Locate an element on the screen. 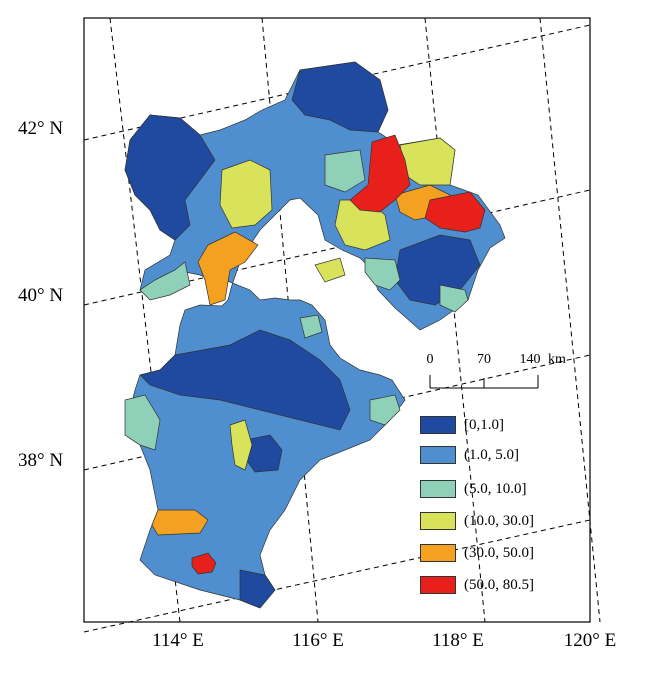  scale-tick-0: 0 is located at coordinates (430, 359).